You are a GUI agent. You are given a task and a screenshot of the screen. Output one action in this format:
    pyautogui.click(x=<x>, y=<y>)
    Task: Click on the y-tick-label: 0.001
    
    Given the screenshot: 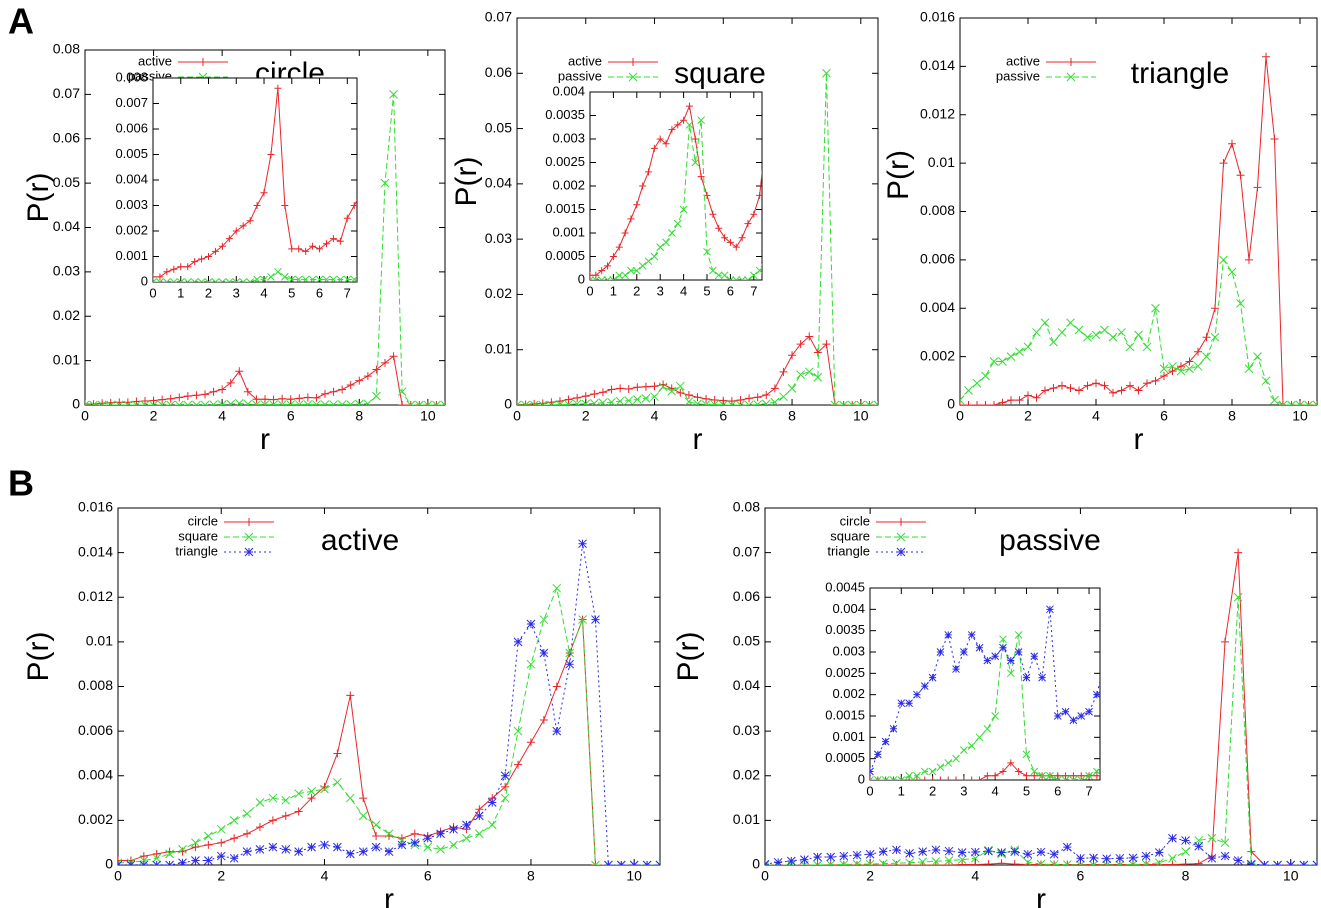 What is the action you would take?
    pyautogui.click(x=131, y=255)
    